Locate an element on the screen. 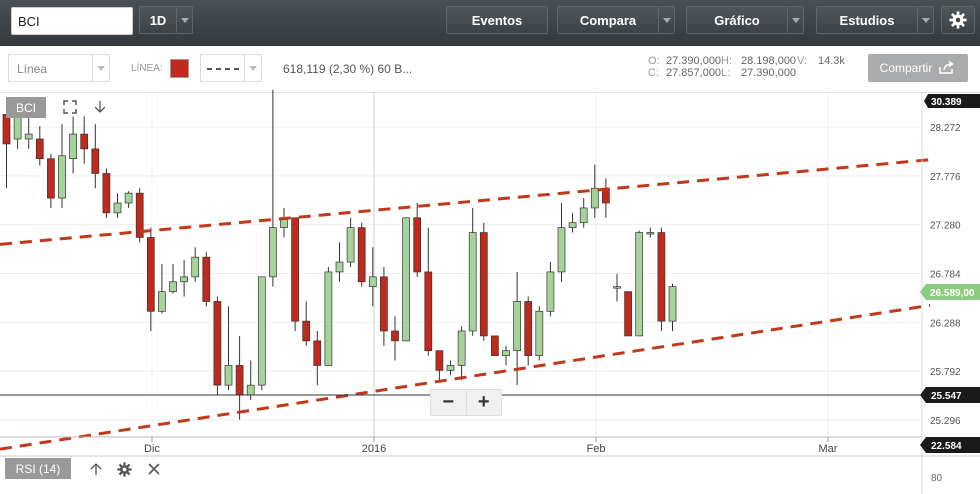 This screenshot has height=494, width=980. symbol-input: BCI is located at coordinates (72, 21).